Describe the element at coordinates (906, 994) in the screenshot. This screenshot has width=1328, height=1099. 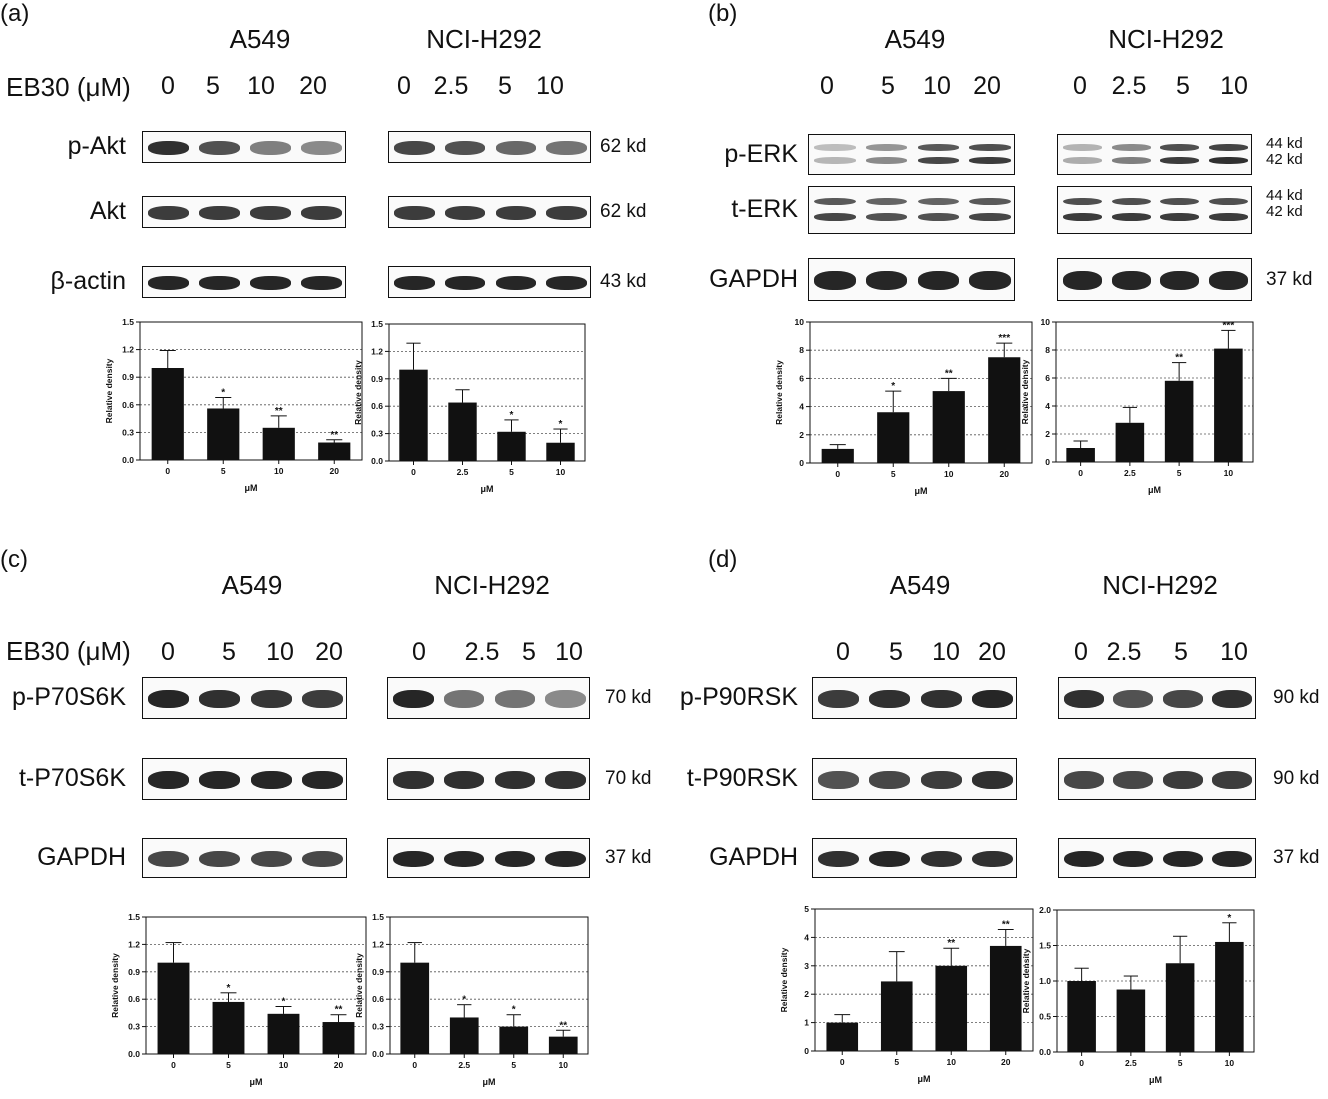
I see `bar-chart: 0 1 2 3 4 5 Relative density 0 5 ** 10 ** 20 μM` at that location.